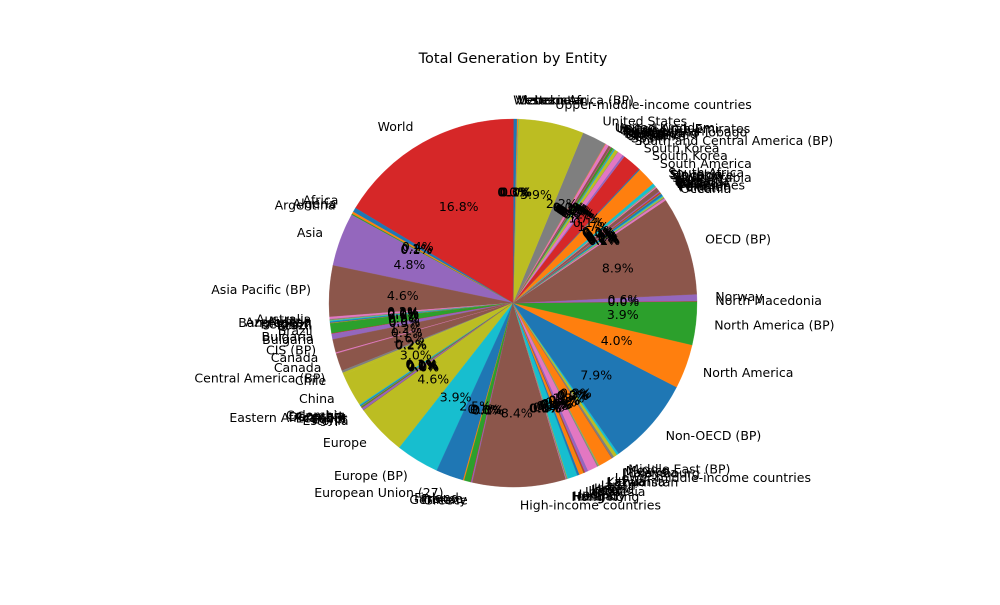 Image resolution: width=1000 pixels, height=605 pixels. Describe the element at coordinates (738, 238) in the screenshot. I see `slice-label: OECD (BP)` at that location.